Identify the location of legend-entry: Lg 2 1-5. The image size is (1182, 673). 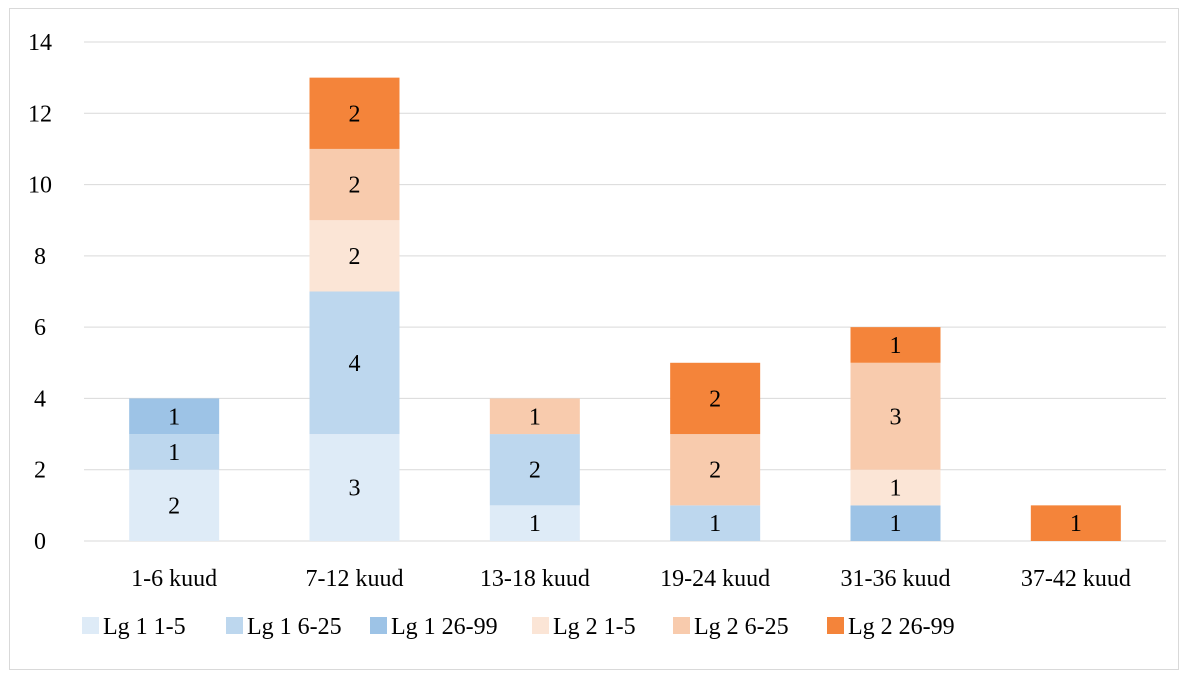
(584, 627).